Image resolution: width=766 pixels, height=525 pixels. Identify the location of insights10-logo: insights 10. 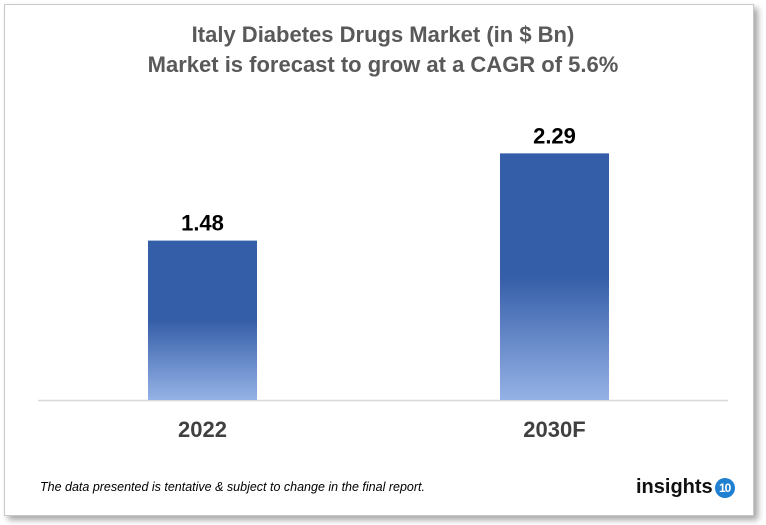
(685, 487).